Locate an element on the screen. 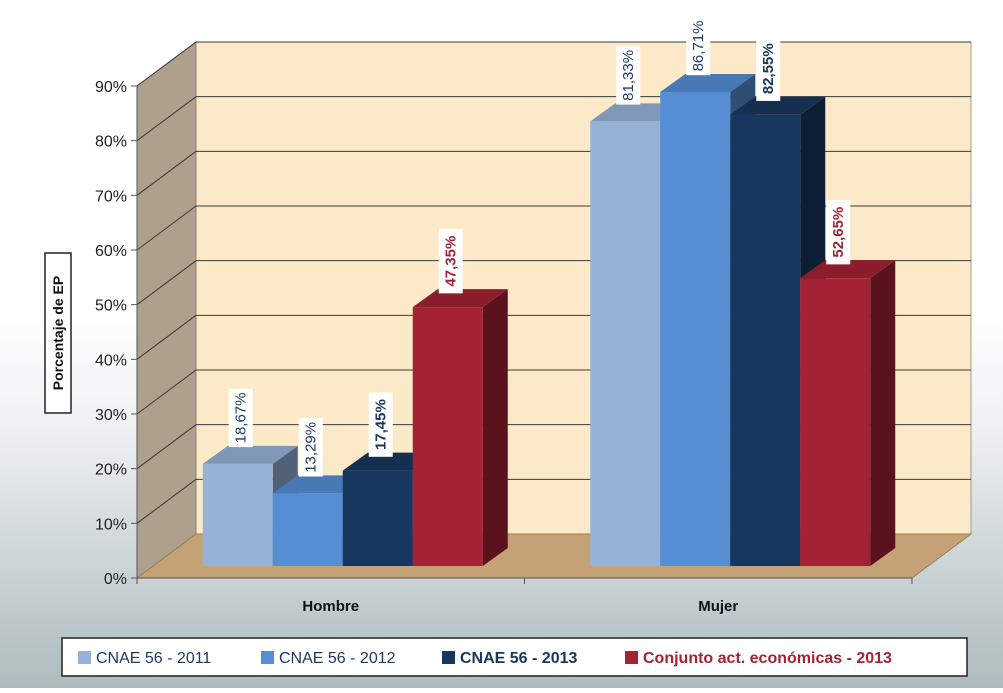 The height and width of the screenshot is (693, 1003). data-label: 82,55% is located at coordinates (768, 68).